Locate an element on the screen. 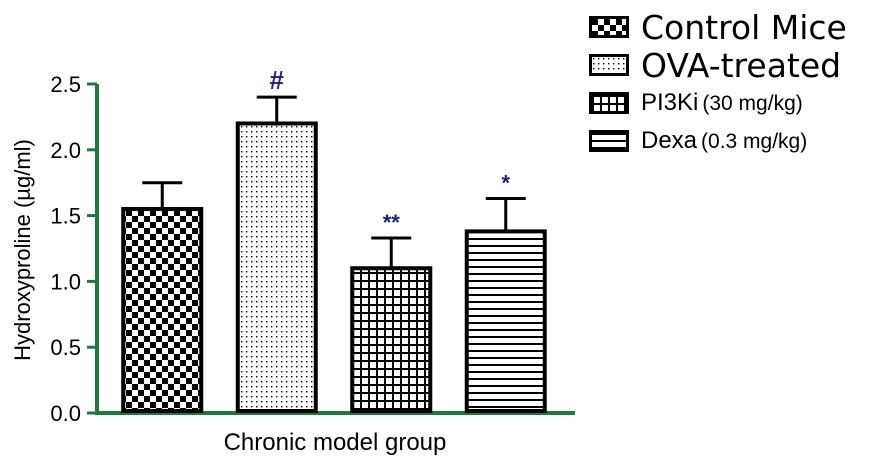  y-tick-label: 1.0 is located at coordinates (65, 281).